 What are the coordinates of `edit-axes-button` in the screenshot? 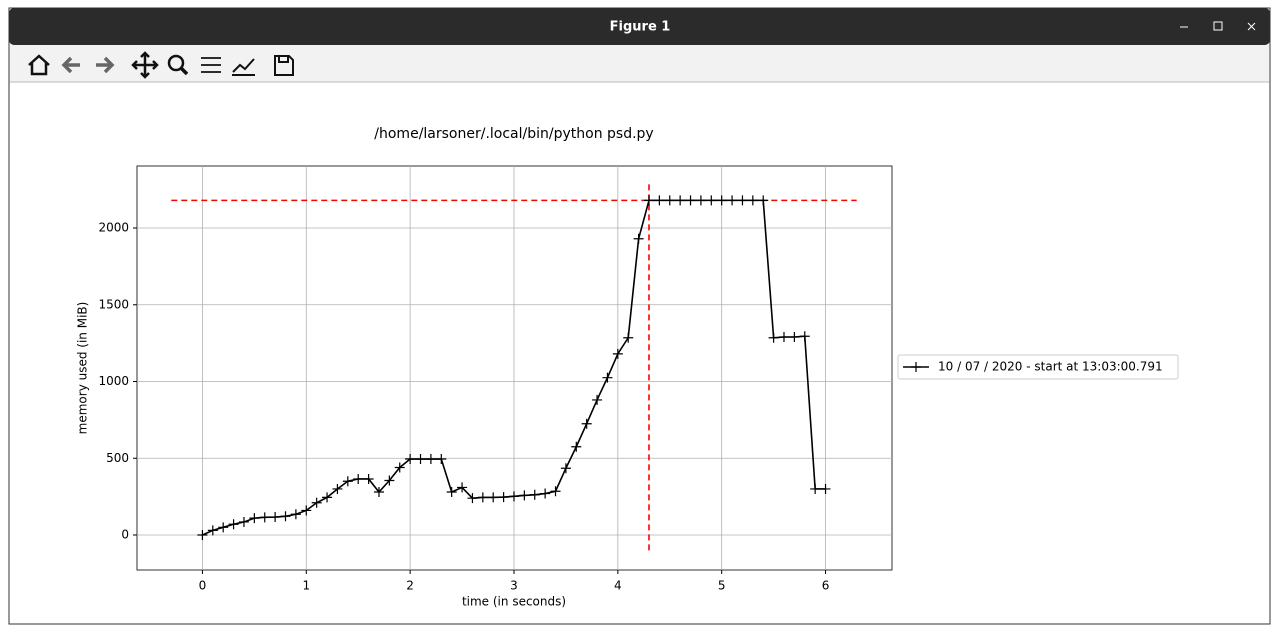 It's located at (243, 67).